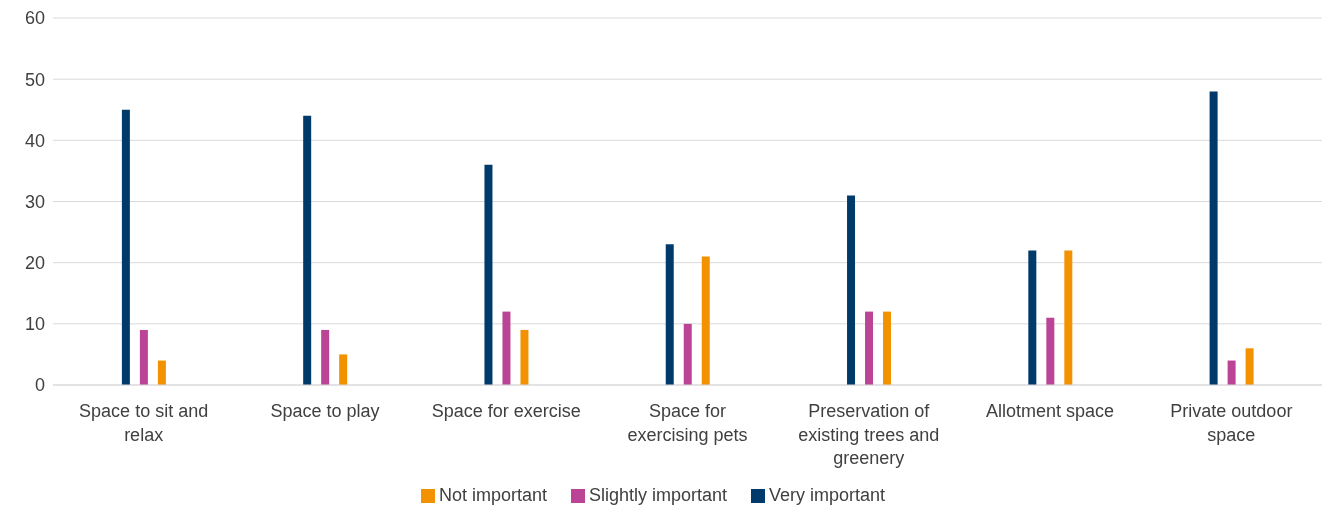  I want to click on y-tick-label: 60, so click(34, 18).